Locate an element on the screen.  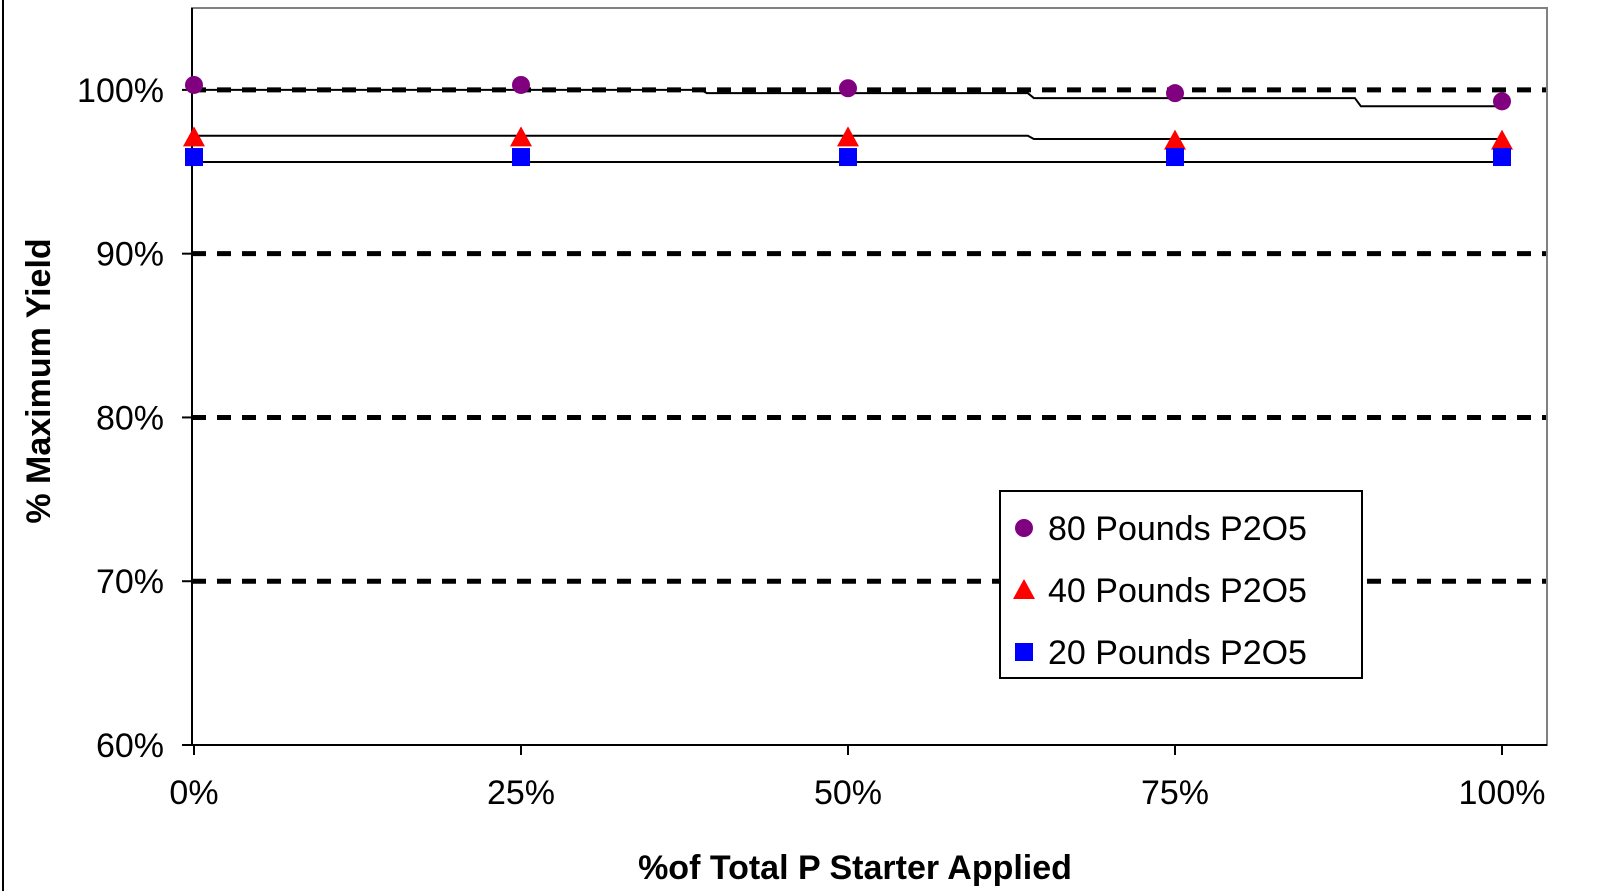
x-tick-label: 50% is located at coordinates (848, 793).